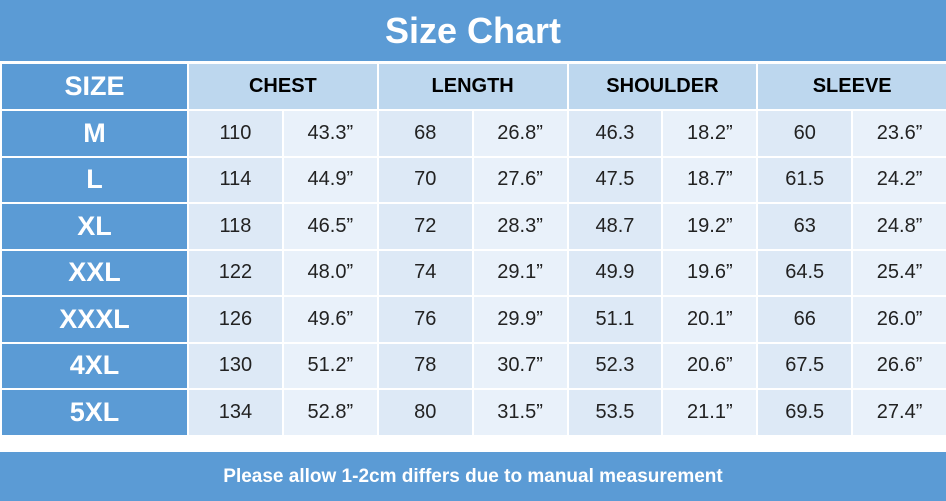 This screenshot has height=501, width=946. What do you see at coordinates (235, 226) in the screenshot?
I see `measurement: 118` at bounding box center [235, 226].